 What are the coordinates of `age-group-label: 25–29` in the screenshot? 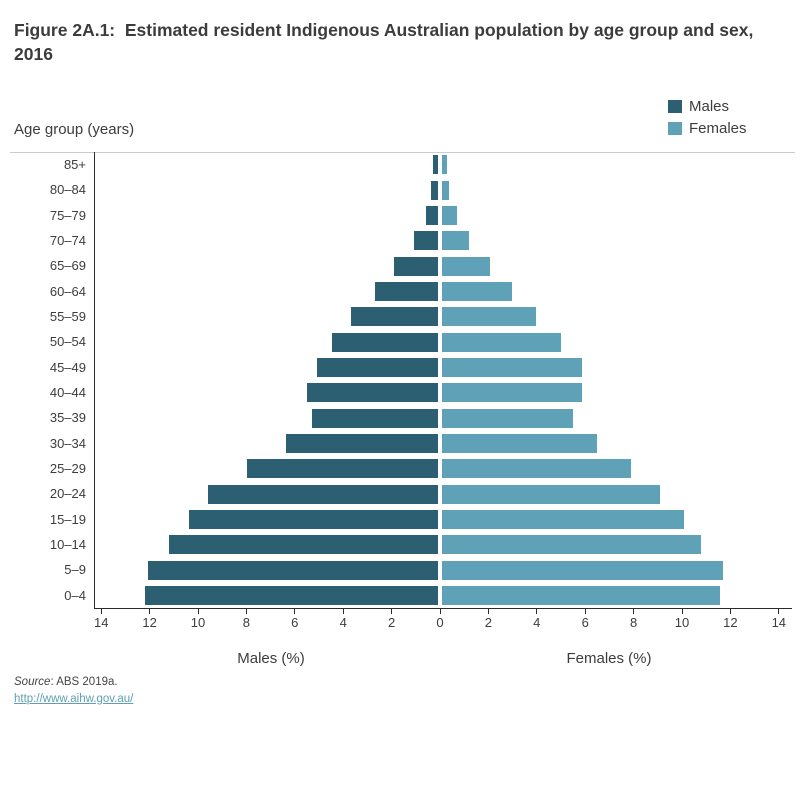 It's located at (67, 468).